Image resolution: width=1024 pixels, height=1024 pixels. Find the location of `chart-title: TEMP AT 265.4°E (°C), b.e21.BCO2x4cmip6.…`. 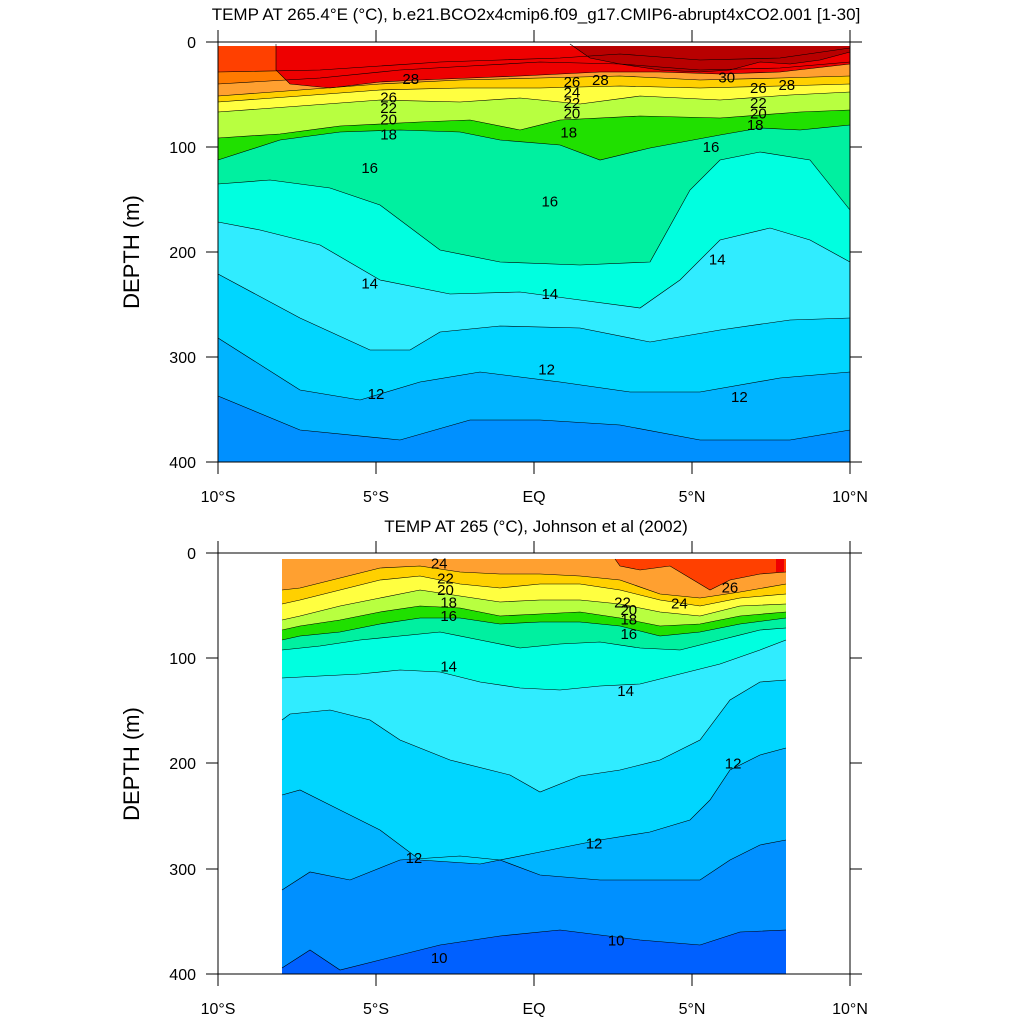

chart-title: TEMP AT 265.4°E (°C), b.e21.BCO2x4cmip6.… is located at coordinates (536, 14).